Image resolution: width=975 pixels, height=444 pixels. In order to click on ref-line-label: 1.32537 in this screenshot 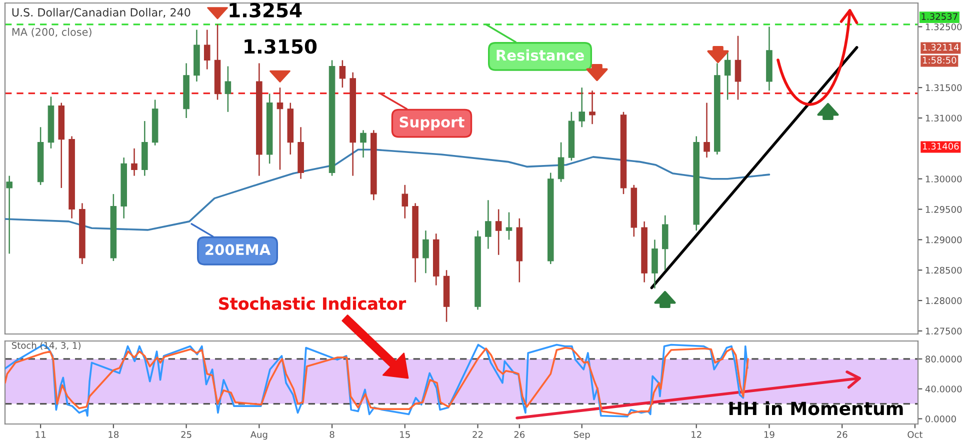, I will do `click(940, 16)`.